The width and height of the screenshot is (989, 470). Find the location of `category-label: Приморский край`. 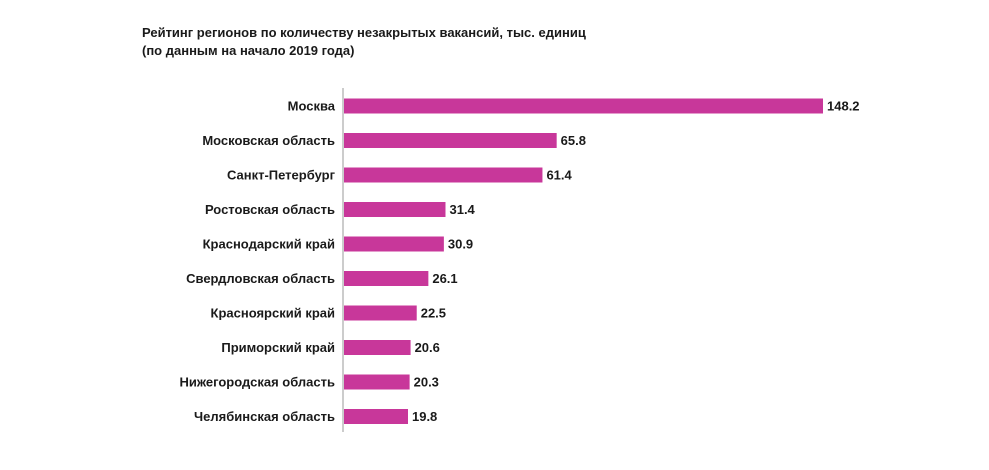

category-label: Приморский край is located at coordinates (278, 347).